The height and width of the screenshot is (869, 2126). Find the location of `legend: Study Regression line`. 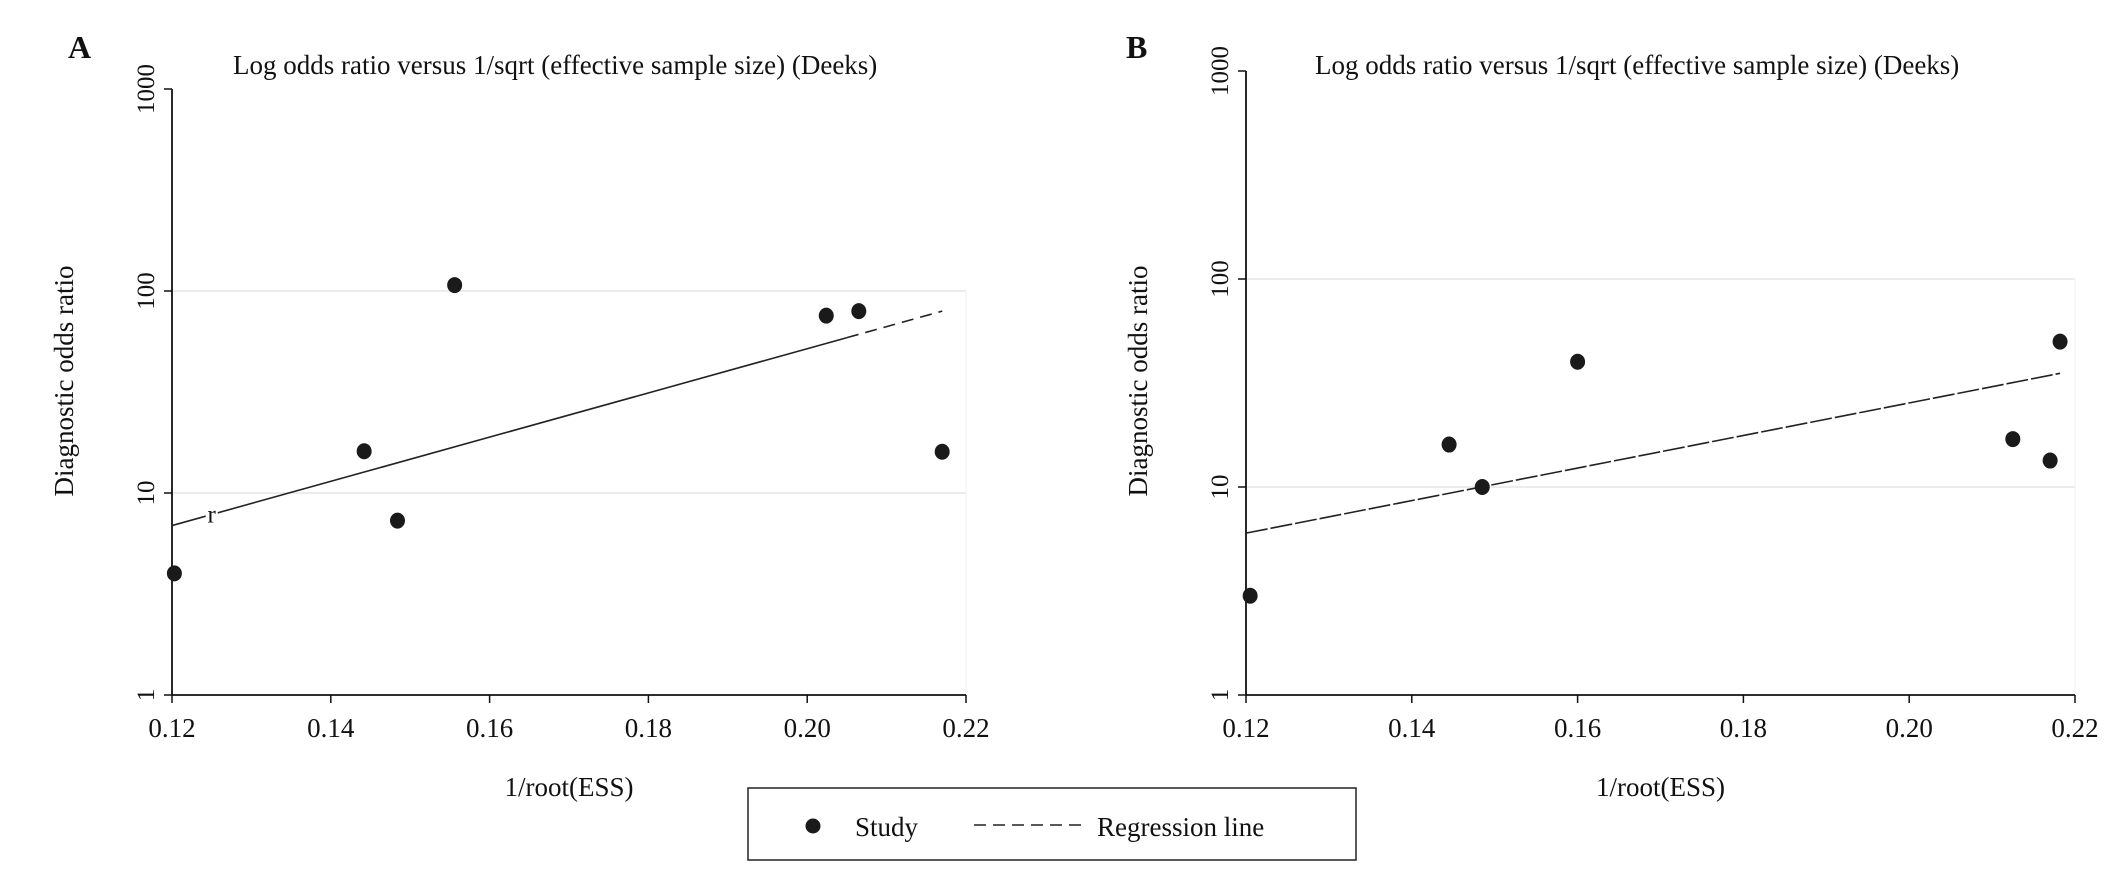

legend: Study Regression line is located at coordinates (1052, 824).